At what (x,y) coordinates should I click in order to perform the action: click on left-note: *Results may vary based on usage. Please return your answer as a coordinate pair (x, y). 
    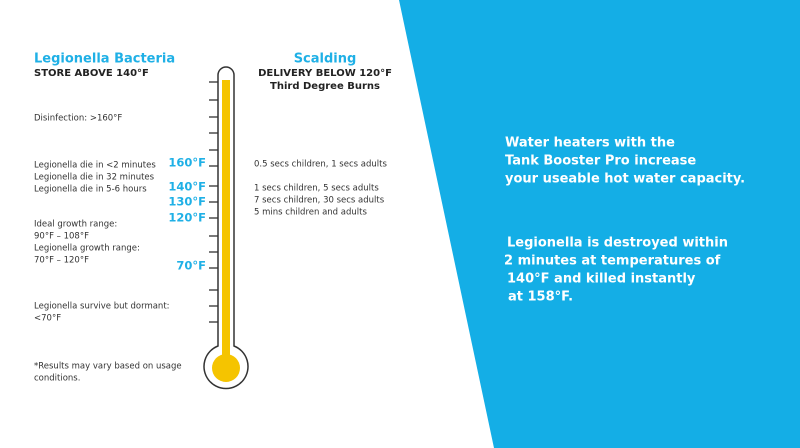
    Looking at the image, I should click on (108, 367).